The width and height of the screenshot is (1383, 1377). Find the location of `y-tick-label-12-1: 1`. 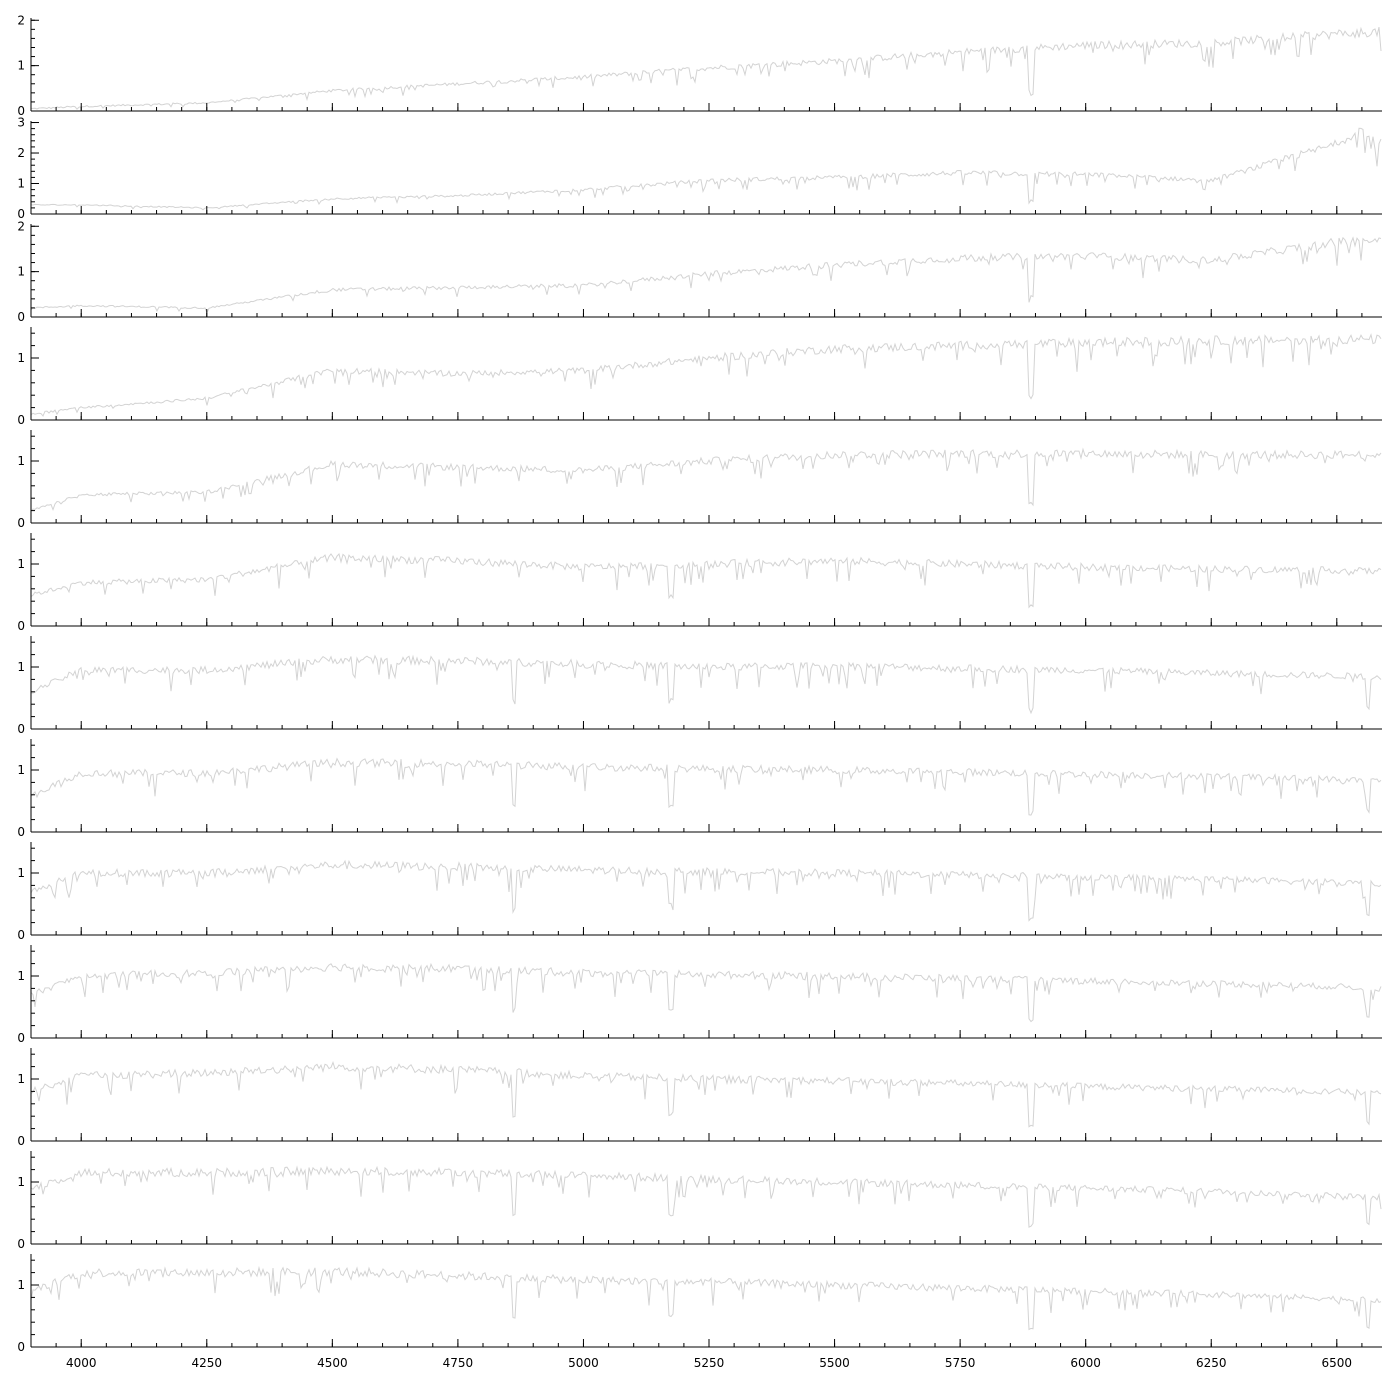

y-tick-label-12-1: 1 is located at coordinates (21, 1182).